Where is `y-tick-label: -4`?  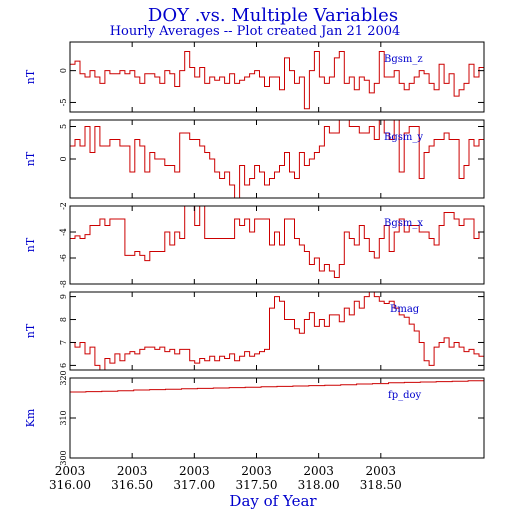
y-tick-label: -4 is located at coordinates (63, 232).